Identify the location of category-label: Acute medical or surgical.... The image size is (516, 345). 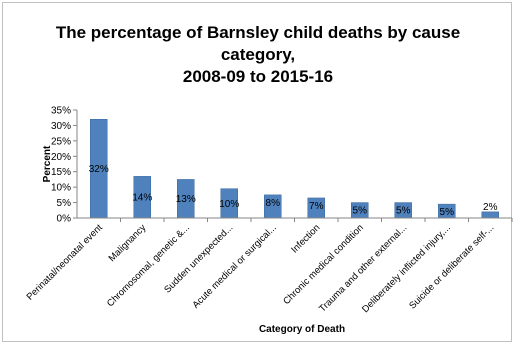
(234, 266).